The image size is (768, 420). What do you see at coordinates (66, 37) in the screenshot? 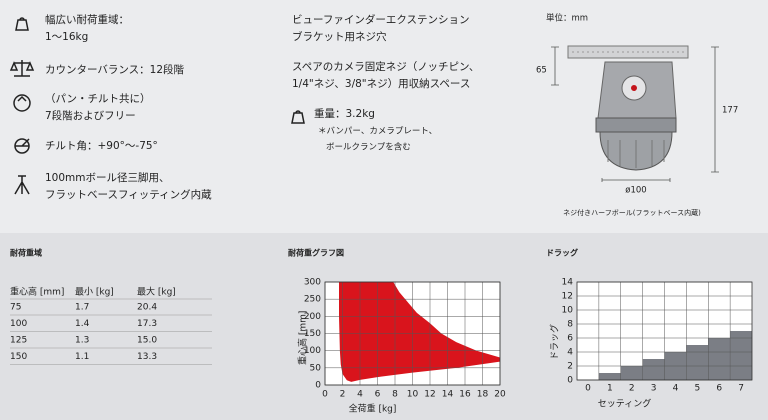
I see `feature-text: 1〜16kg` at bounding box center [66, 37].